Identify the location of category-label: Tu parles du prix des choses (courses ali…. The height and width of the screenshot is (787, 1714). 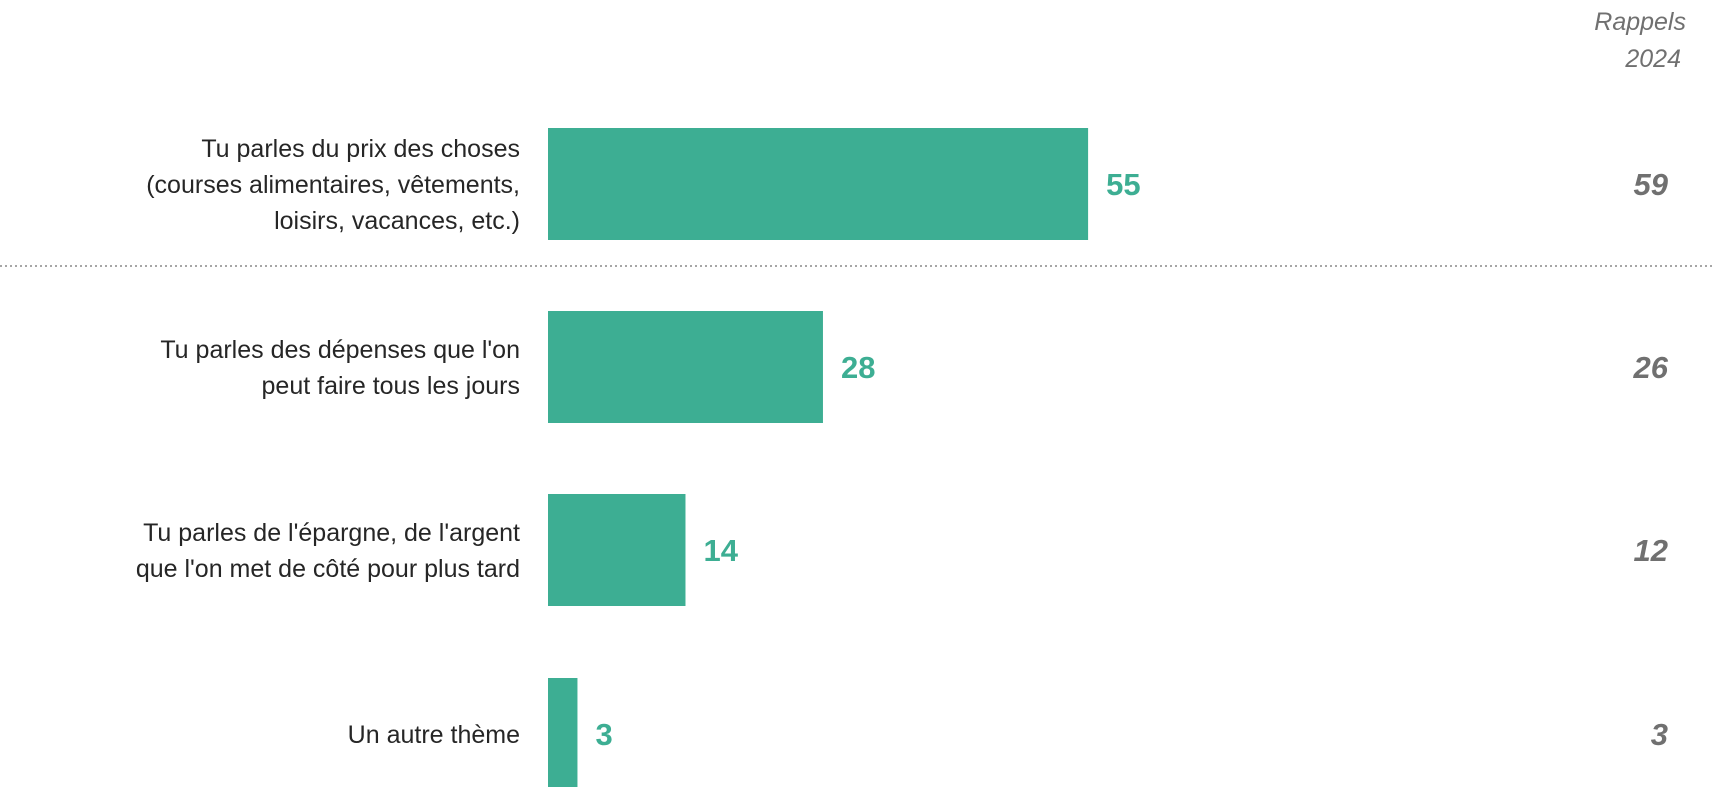
(333, 185).